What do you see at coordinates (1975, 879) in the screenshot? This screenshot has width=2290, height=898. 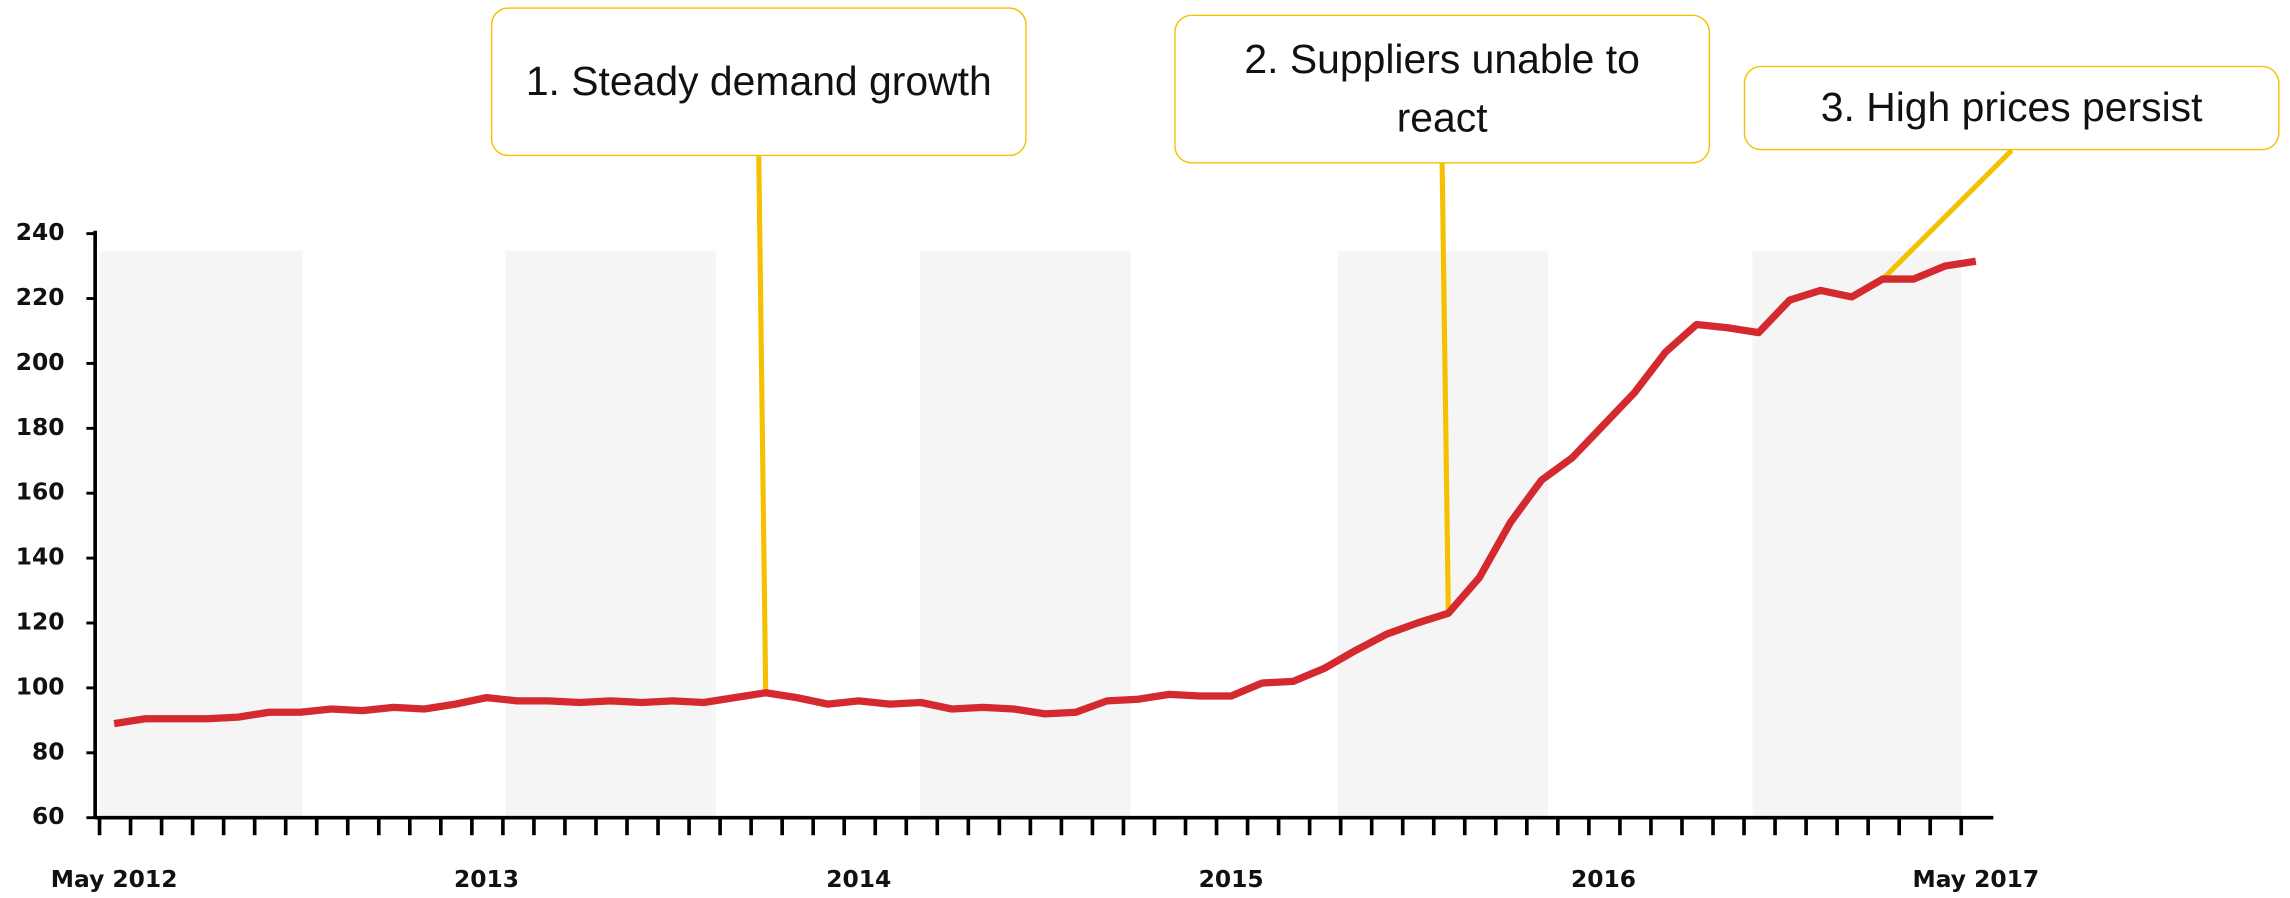 I see `x-tick-label: May 2017` at bounding box center [1975, 879].